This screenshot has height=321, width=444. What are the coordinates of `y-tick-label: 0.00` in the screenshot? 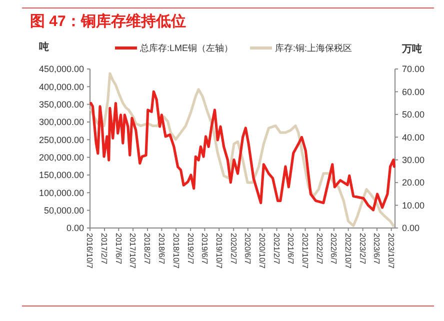 It's located at (75, 228).